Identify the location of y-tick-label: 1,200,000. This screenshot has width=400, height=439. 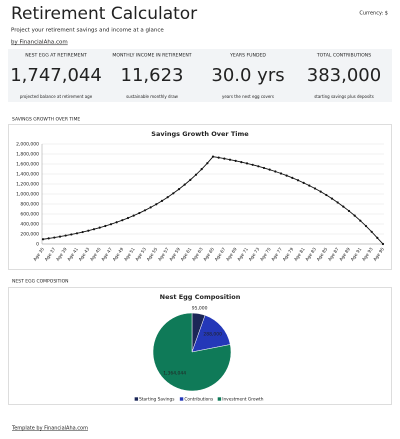
(27, 185).